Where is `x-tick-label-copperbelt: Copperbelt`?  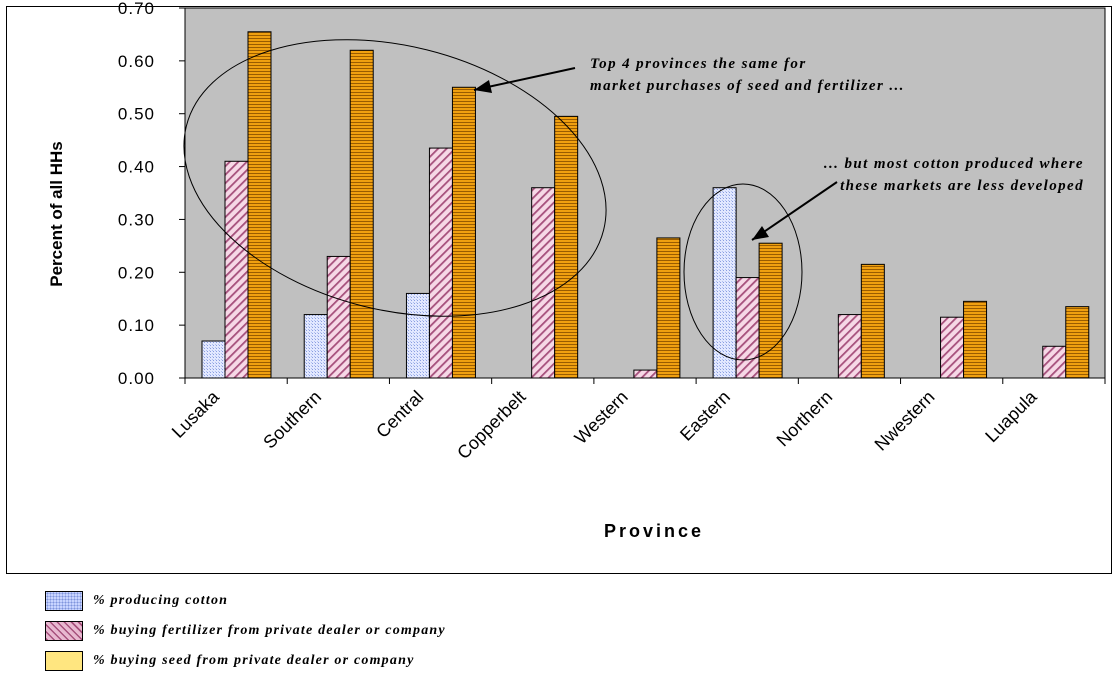 x-tick-label-copperbelt: Copperbelt is located at coordinates (491, 425).